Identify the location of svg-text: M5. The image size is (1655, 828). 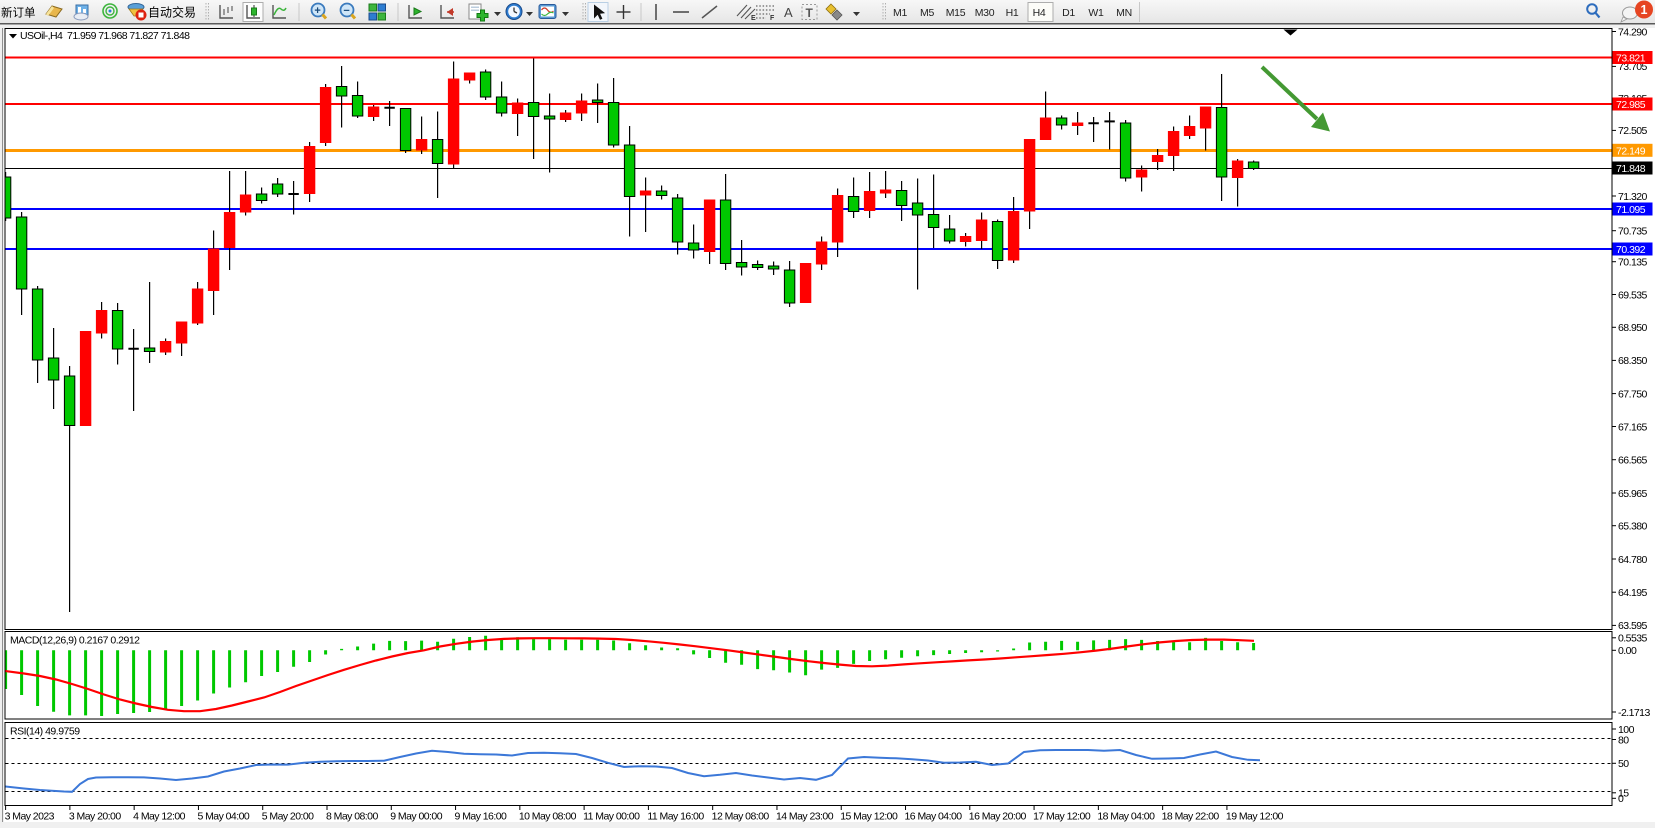
(927, 13).